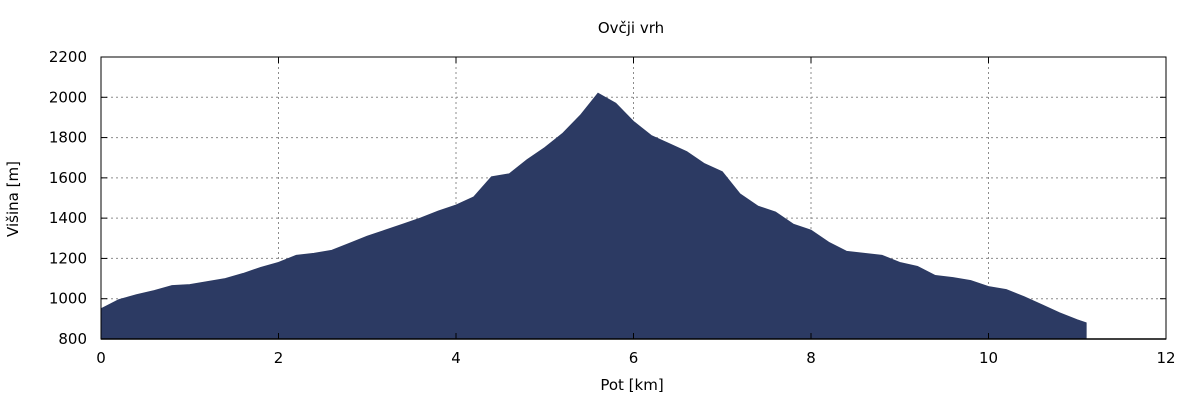 The width and height of the screenshot is (1200, 400). I want to click on chart-title: Ovčji vrh, so click(631, 28).